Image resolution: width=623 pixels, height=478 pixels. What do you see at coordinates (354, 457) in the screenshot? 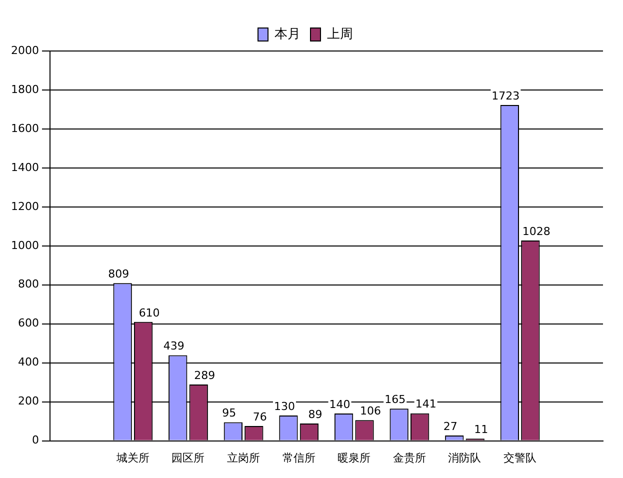
I see `x-tick-label: 暖泉所` at bounding box center [354, 457].